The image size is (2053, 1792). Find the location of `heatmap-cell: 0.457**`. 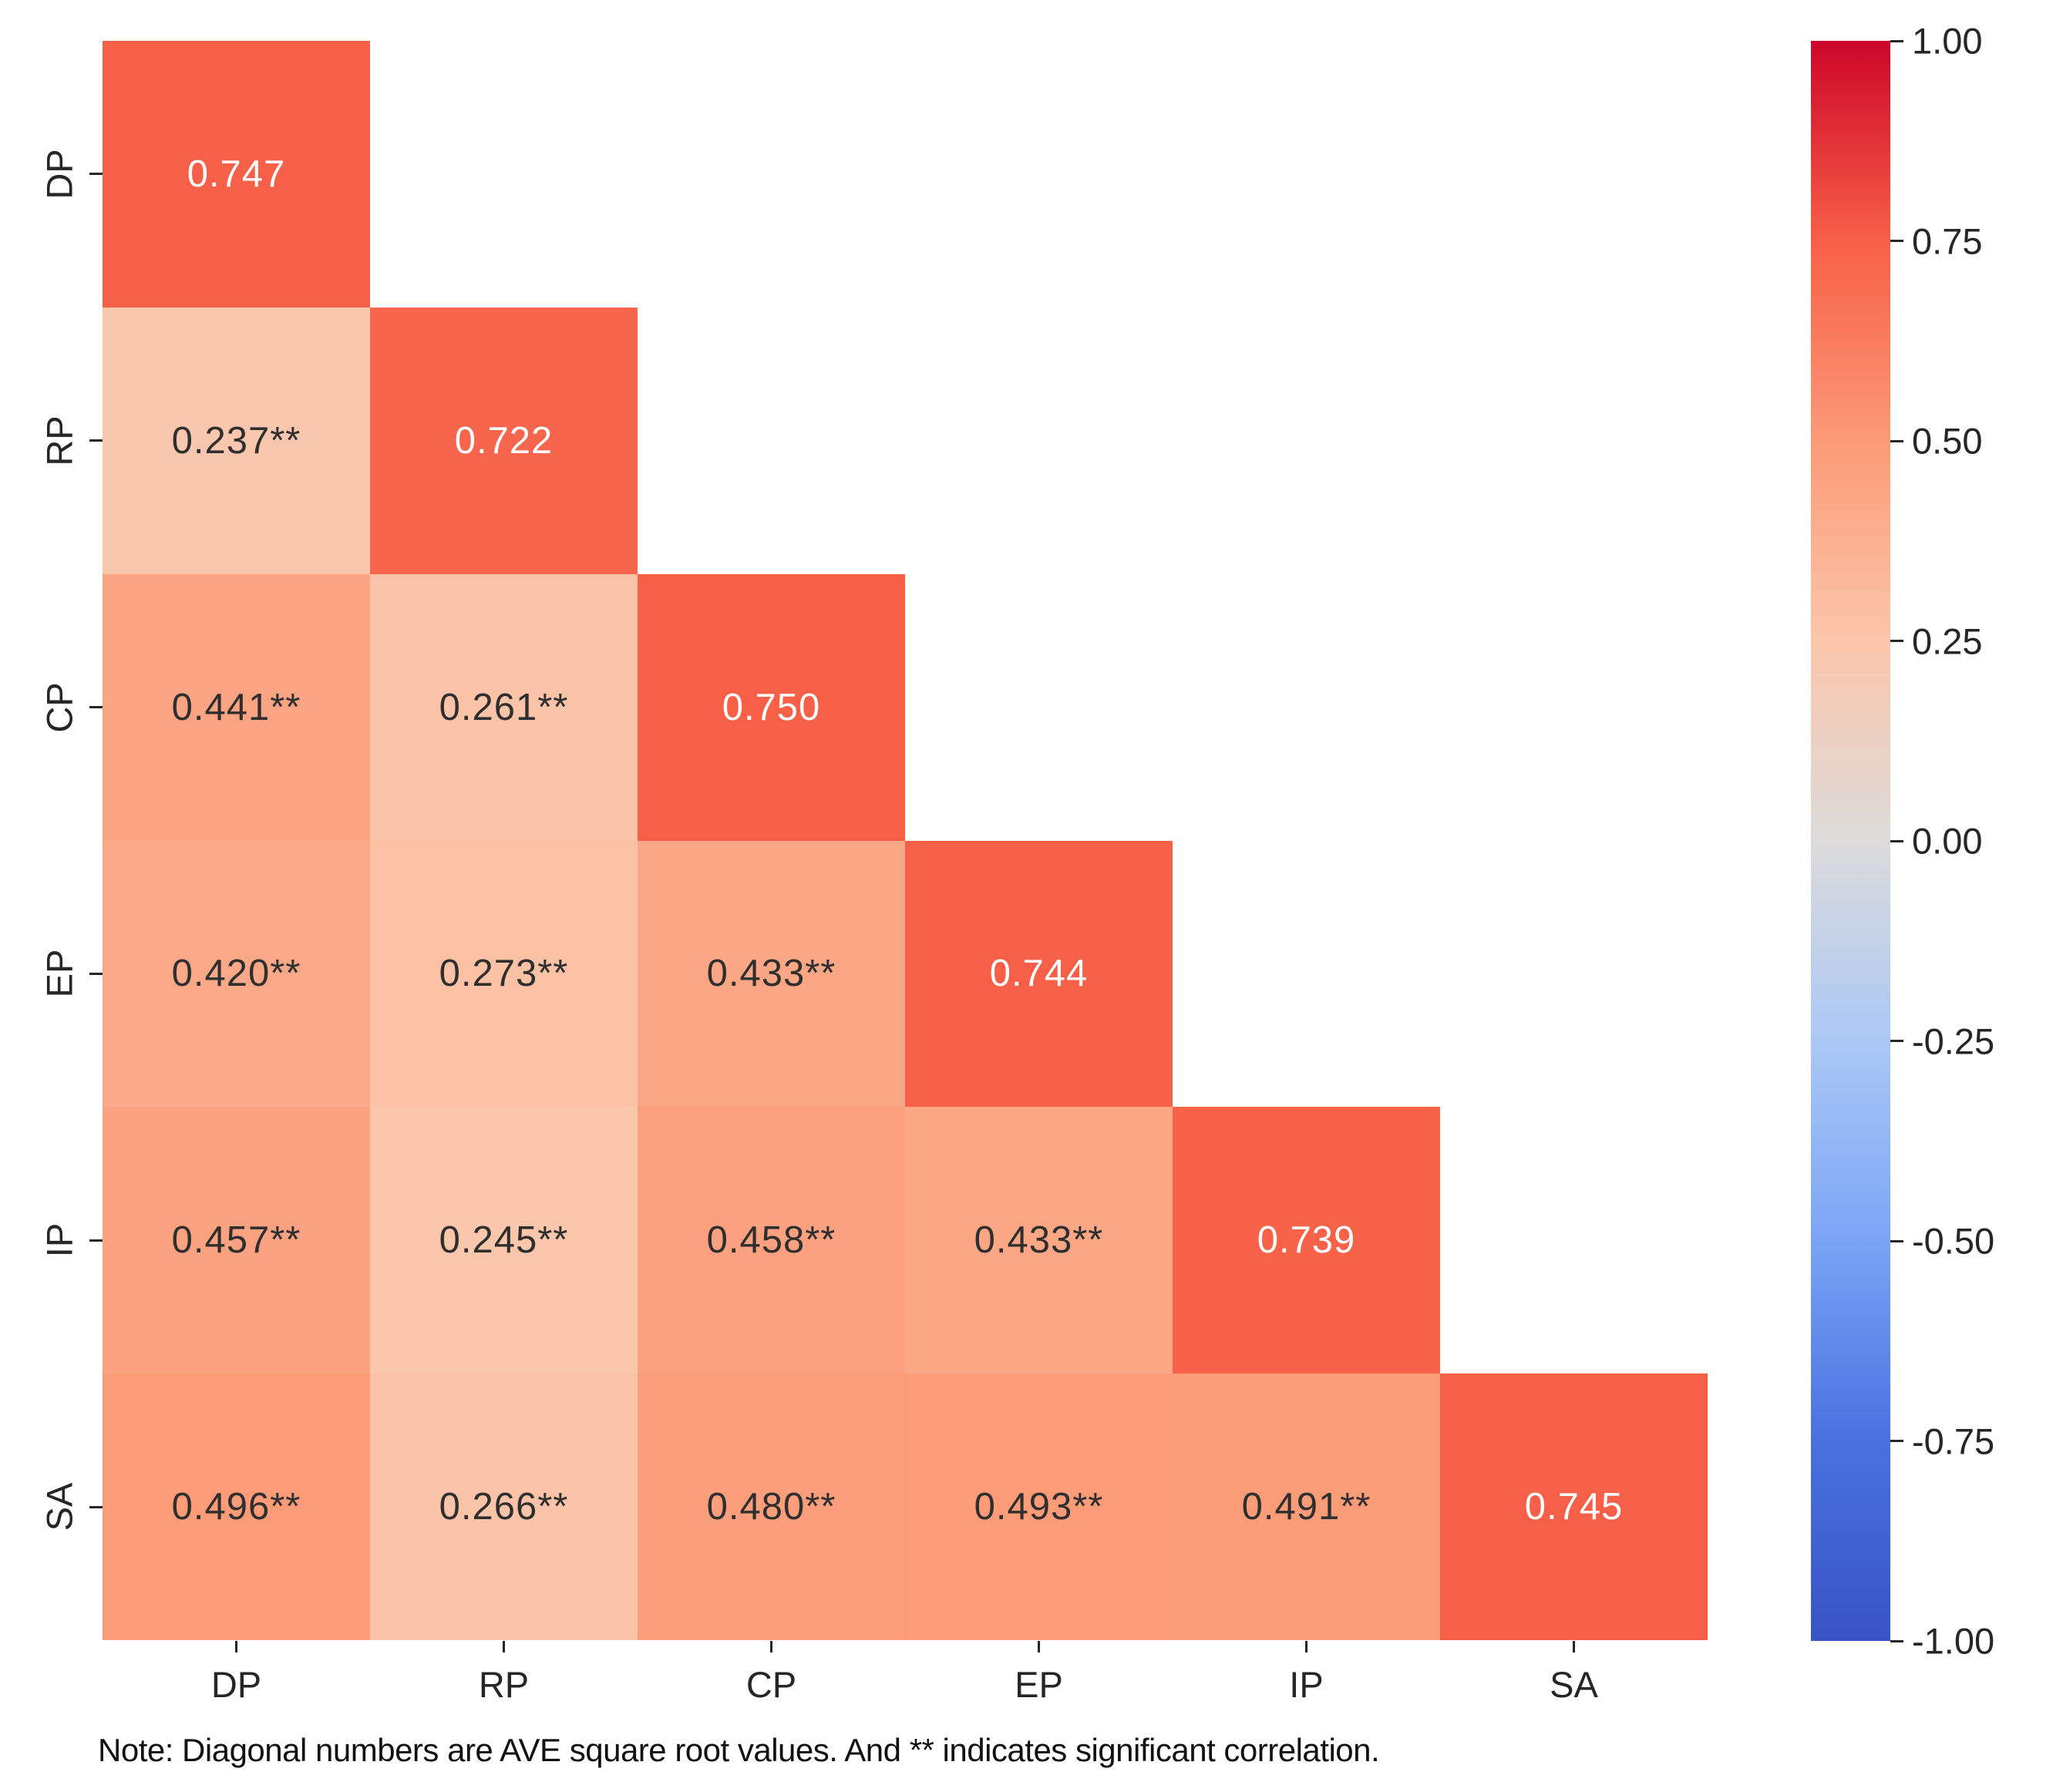

heatmap-cell: 0.457** is located at coordinates (236, 1240).